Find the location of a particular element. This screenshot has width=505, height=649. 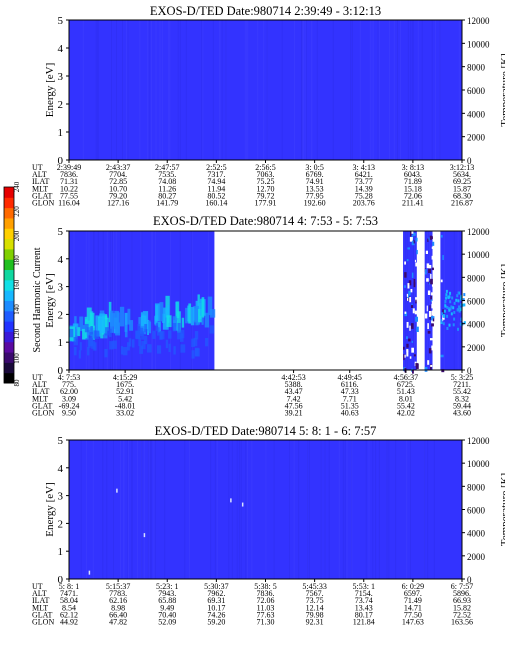

table-cell: 51.43 is located at coordinates (406, 391).